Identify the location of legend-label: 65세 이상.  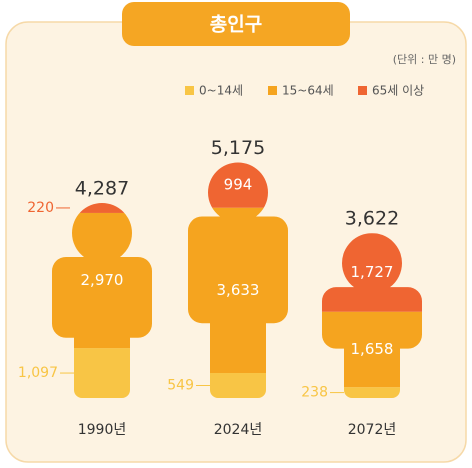
(398, 91).